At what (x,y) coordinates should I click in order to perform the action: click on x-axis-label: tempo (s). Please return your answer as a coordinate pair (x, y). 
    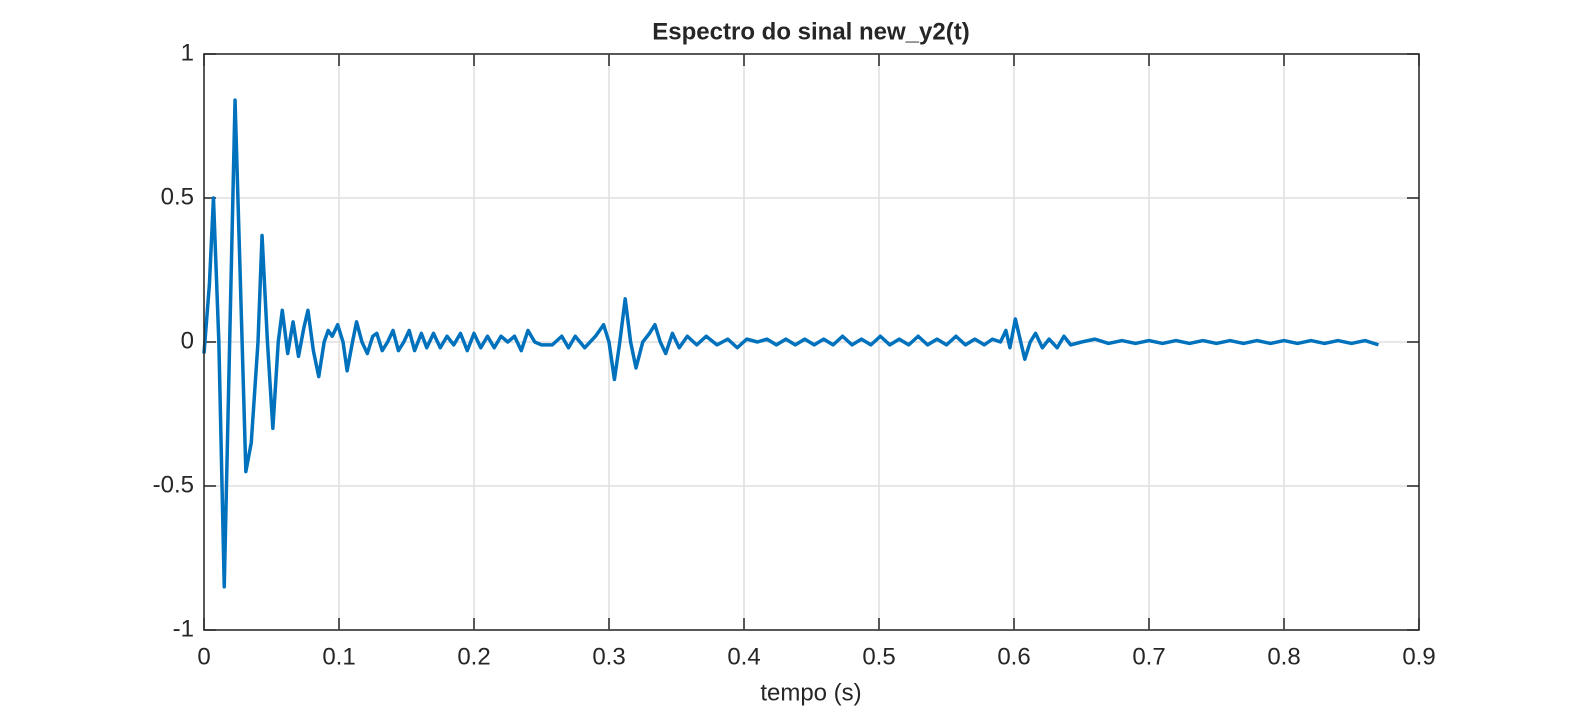
    Looking at the image, I should click on (810, 692).